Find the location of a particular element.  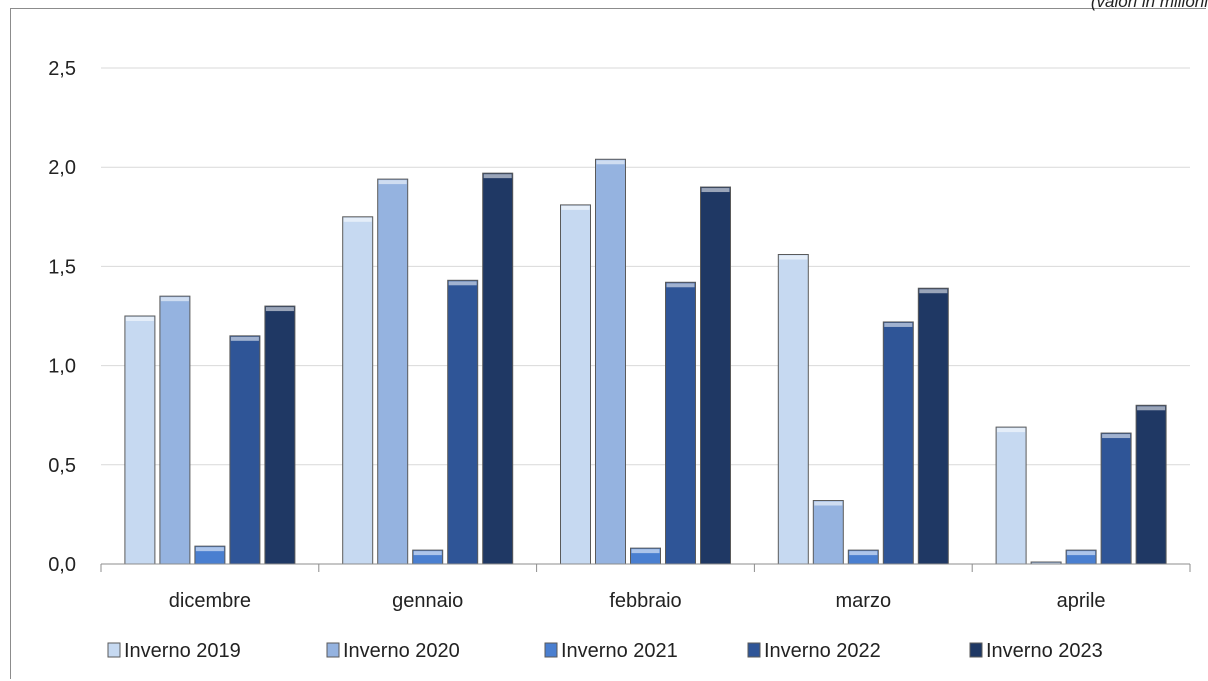

legend-item: Inverno 2021 is located at coordinates (611, 651).